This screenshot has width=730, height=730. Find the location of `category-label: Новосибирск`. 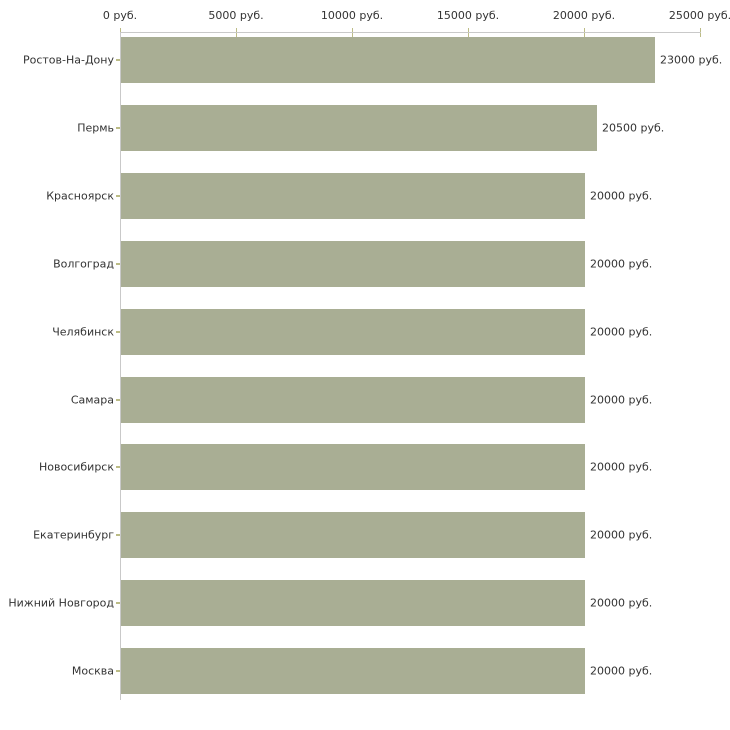

category-label: Новосибирск is located at coordinates (76, 467).